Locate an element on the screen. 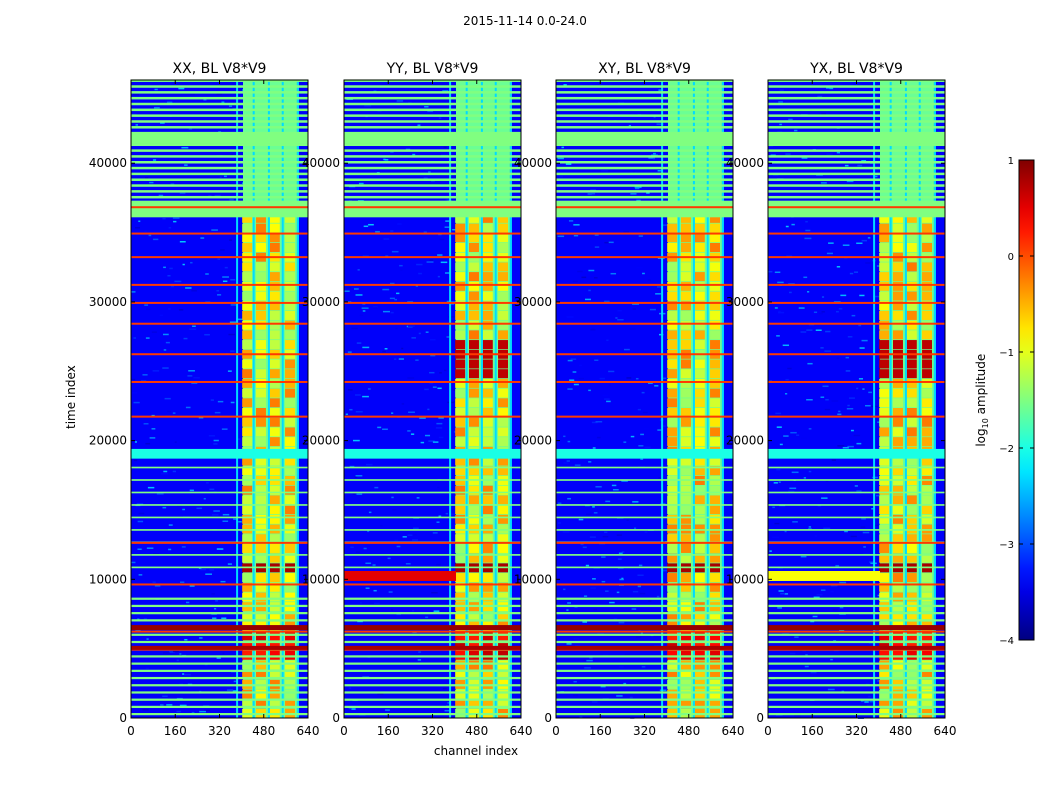  colorbar-tick-label: −4 is located at coordinates (1006, 641).